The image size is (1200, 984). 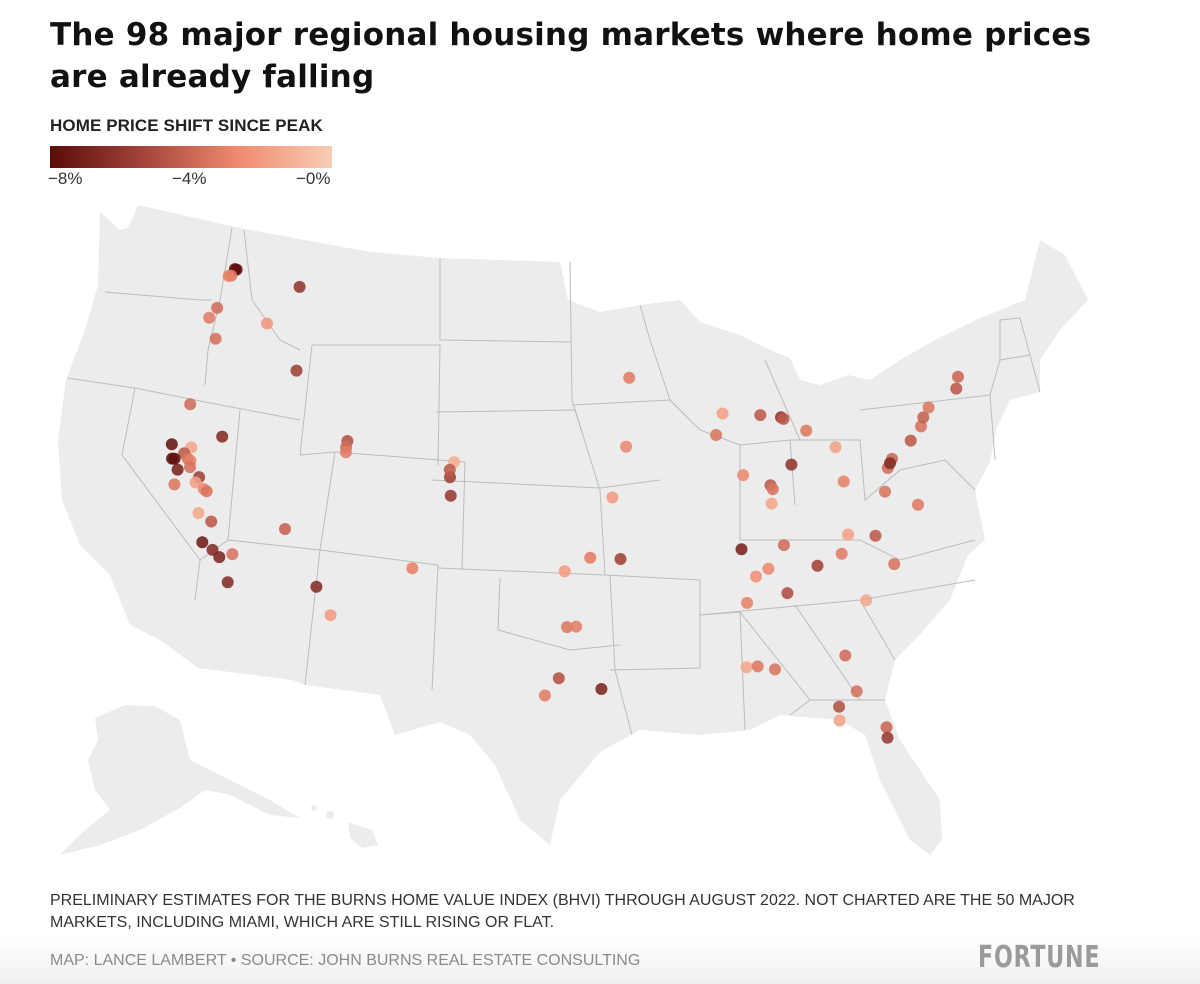 What do you see at coordinates (655, 625) in the screenshot?
I see `border-ar-la` at bounding box center [655, 625].